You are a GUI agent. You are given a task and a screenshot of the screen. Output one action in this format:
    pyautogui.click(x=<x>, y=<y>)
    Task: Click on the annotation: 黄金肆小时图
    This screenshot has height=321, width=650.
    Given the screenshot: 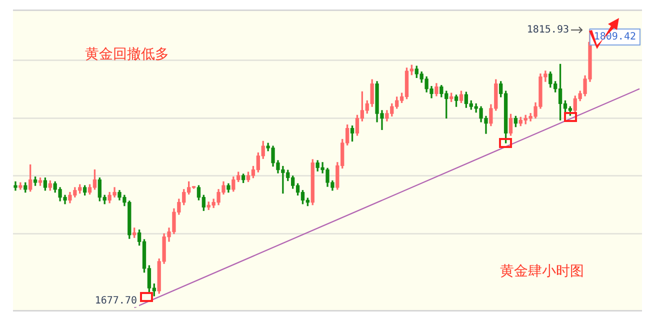 What is the action you would take?
    pyautogui.click(x=542, y=272)
    